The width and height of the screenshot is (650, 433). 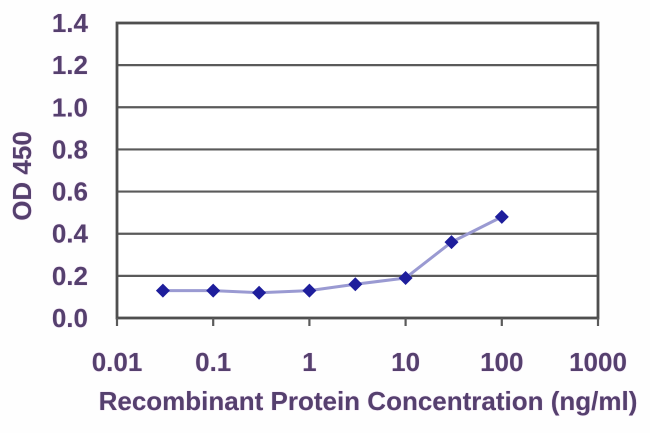 What do you see at coordinates (598, 362) in the screenshot?
I see `x-tick-label: 1000` at bounding box center [598, 362].